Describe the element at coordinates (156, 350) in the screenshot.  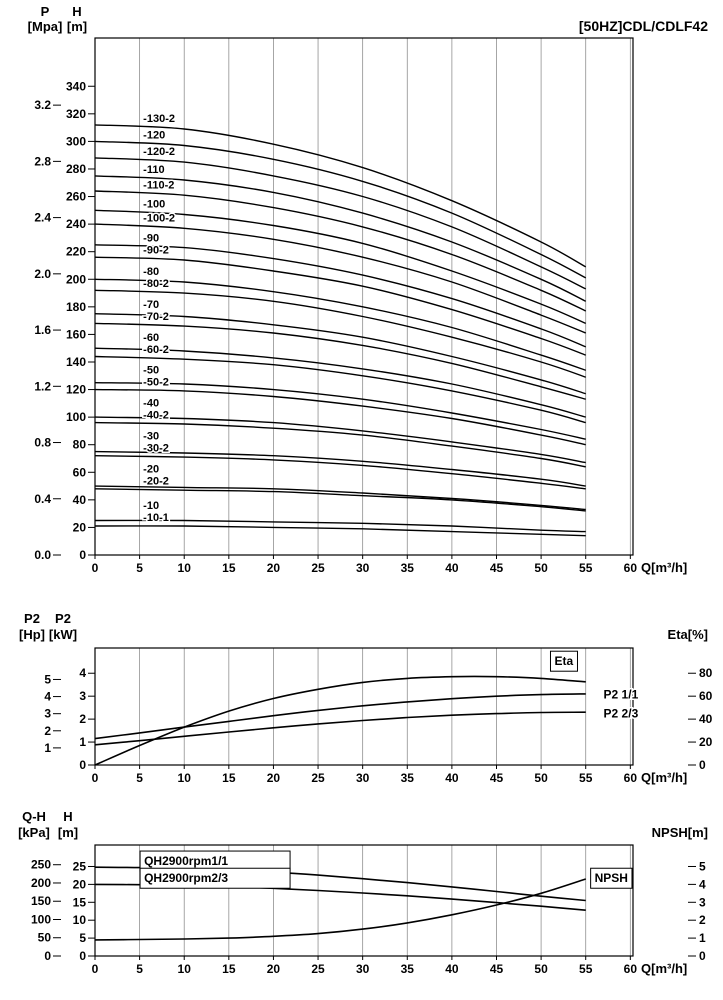
I see `curve-label--60-2: -60-2` at that location.